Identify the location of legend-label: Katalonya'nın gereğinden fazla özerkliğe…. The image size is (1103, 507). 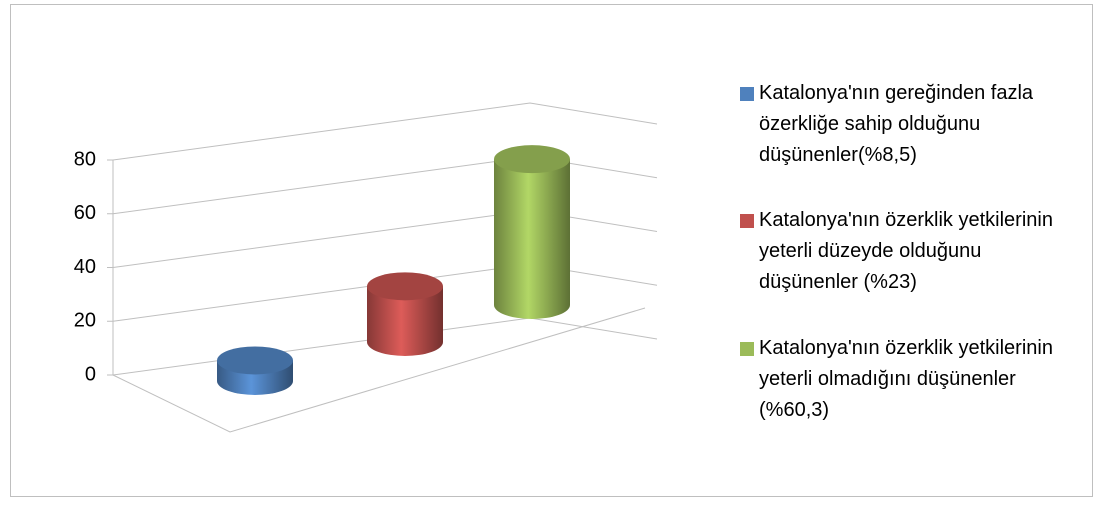
(896, 124).